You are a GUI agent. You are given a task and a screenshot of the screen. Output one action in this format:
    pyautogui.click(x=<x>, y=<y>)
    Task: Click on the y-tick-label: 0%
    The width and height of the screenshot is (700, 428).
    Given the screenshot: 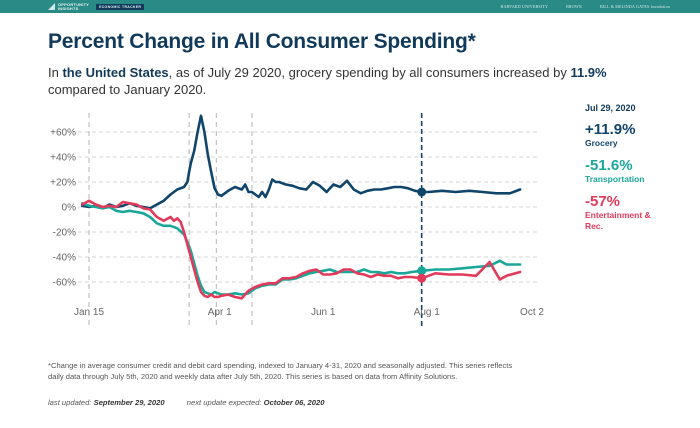 What is the action you would take?
    pyautogui.click(x=69, y=208)
    